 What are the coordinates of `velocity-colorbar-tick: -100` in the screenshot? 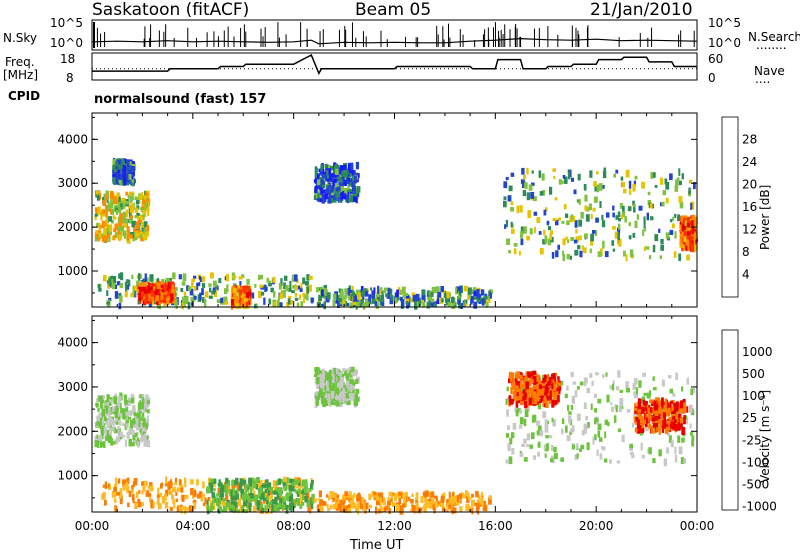 It's located at (755, 462).